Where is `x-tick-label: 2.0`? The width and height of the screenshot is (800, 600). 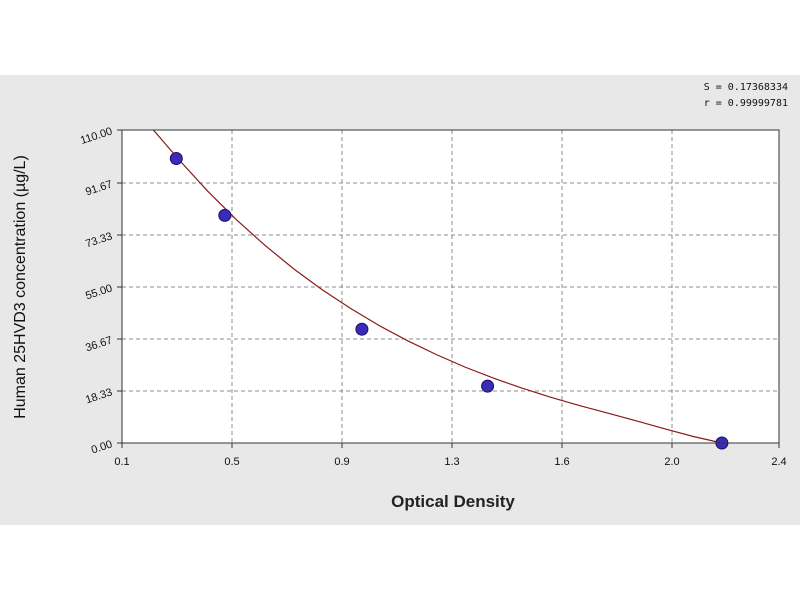
x-tick-label: 2.0 is located at coordinates (671, 462).